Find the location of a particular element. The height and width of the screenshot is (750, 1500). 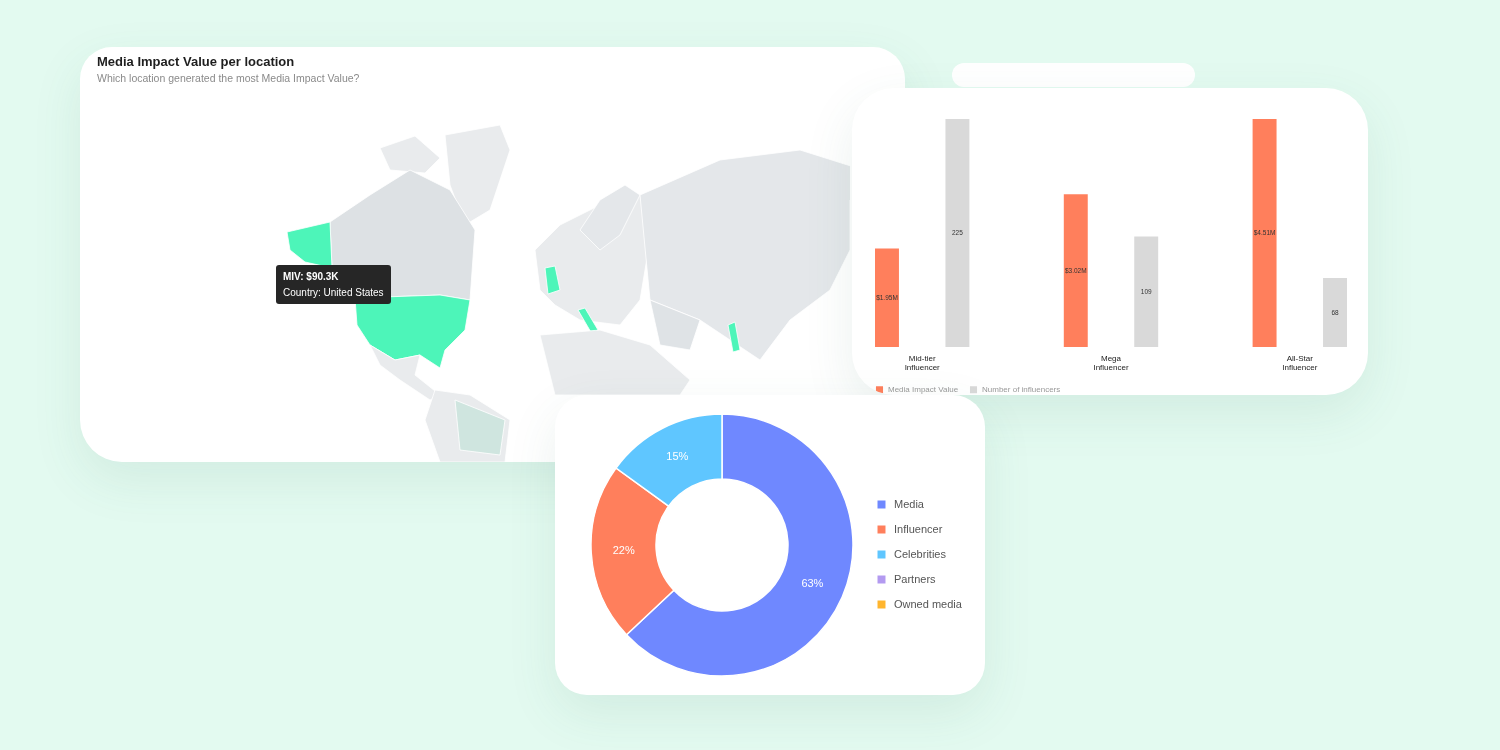

legend-label: Celebrities is located at coordinates (920, 553).